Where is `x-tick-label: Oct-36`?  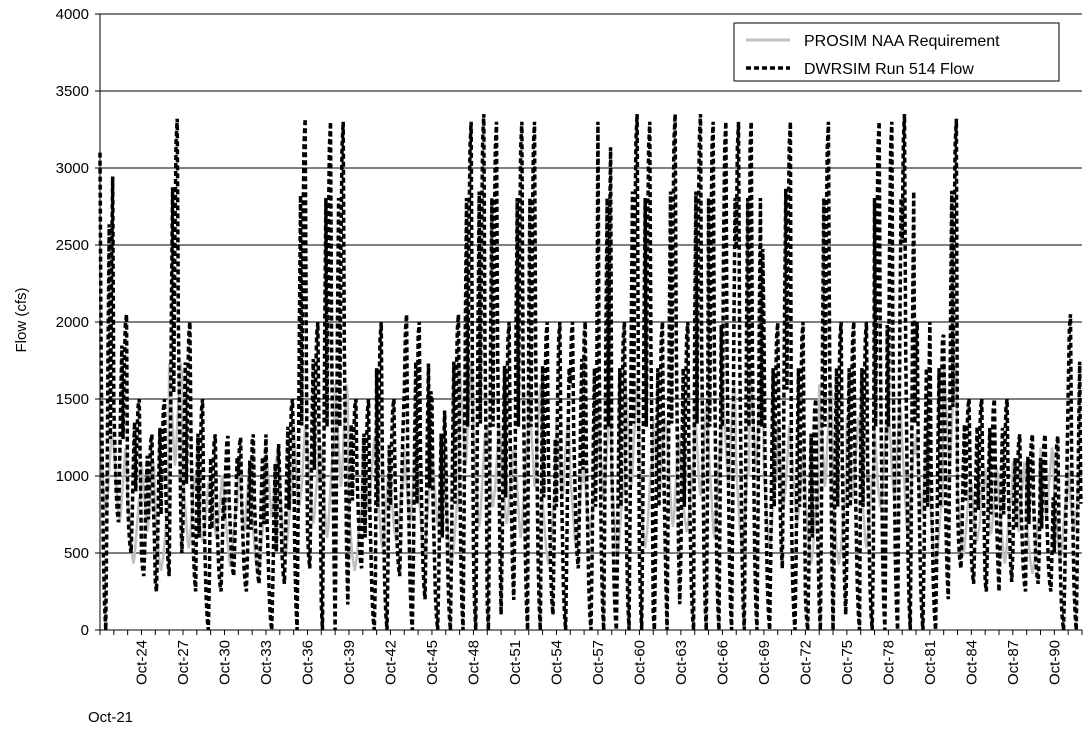 x-tick-label: Oct-36 is located at coordinates (307, 662).